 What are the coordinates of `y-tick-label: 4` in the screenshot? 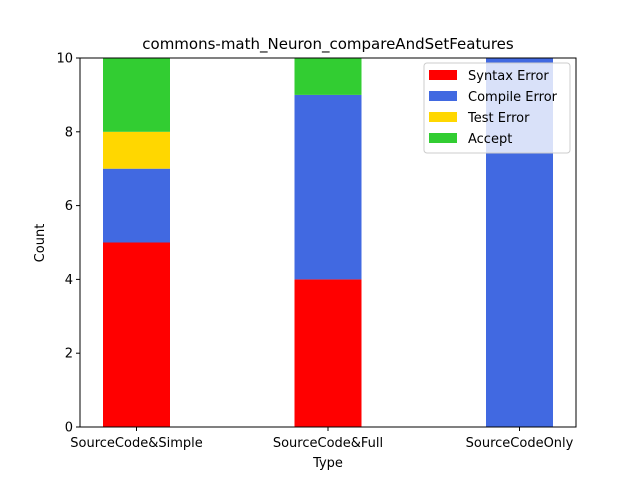 It's located at (69, 280).